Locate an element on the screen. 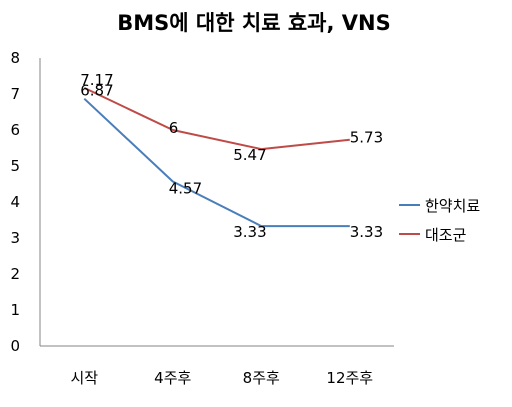 The width and height of the screenshot is (512, 407). y-tick-label: 4 is located at coordinates (15, 202).